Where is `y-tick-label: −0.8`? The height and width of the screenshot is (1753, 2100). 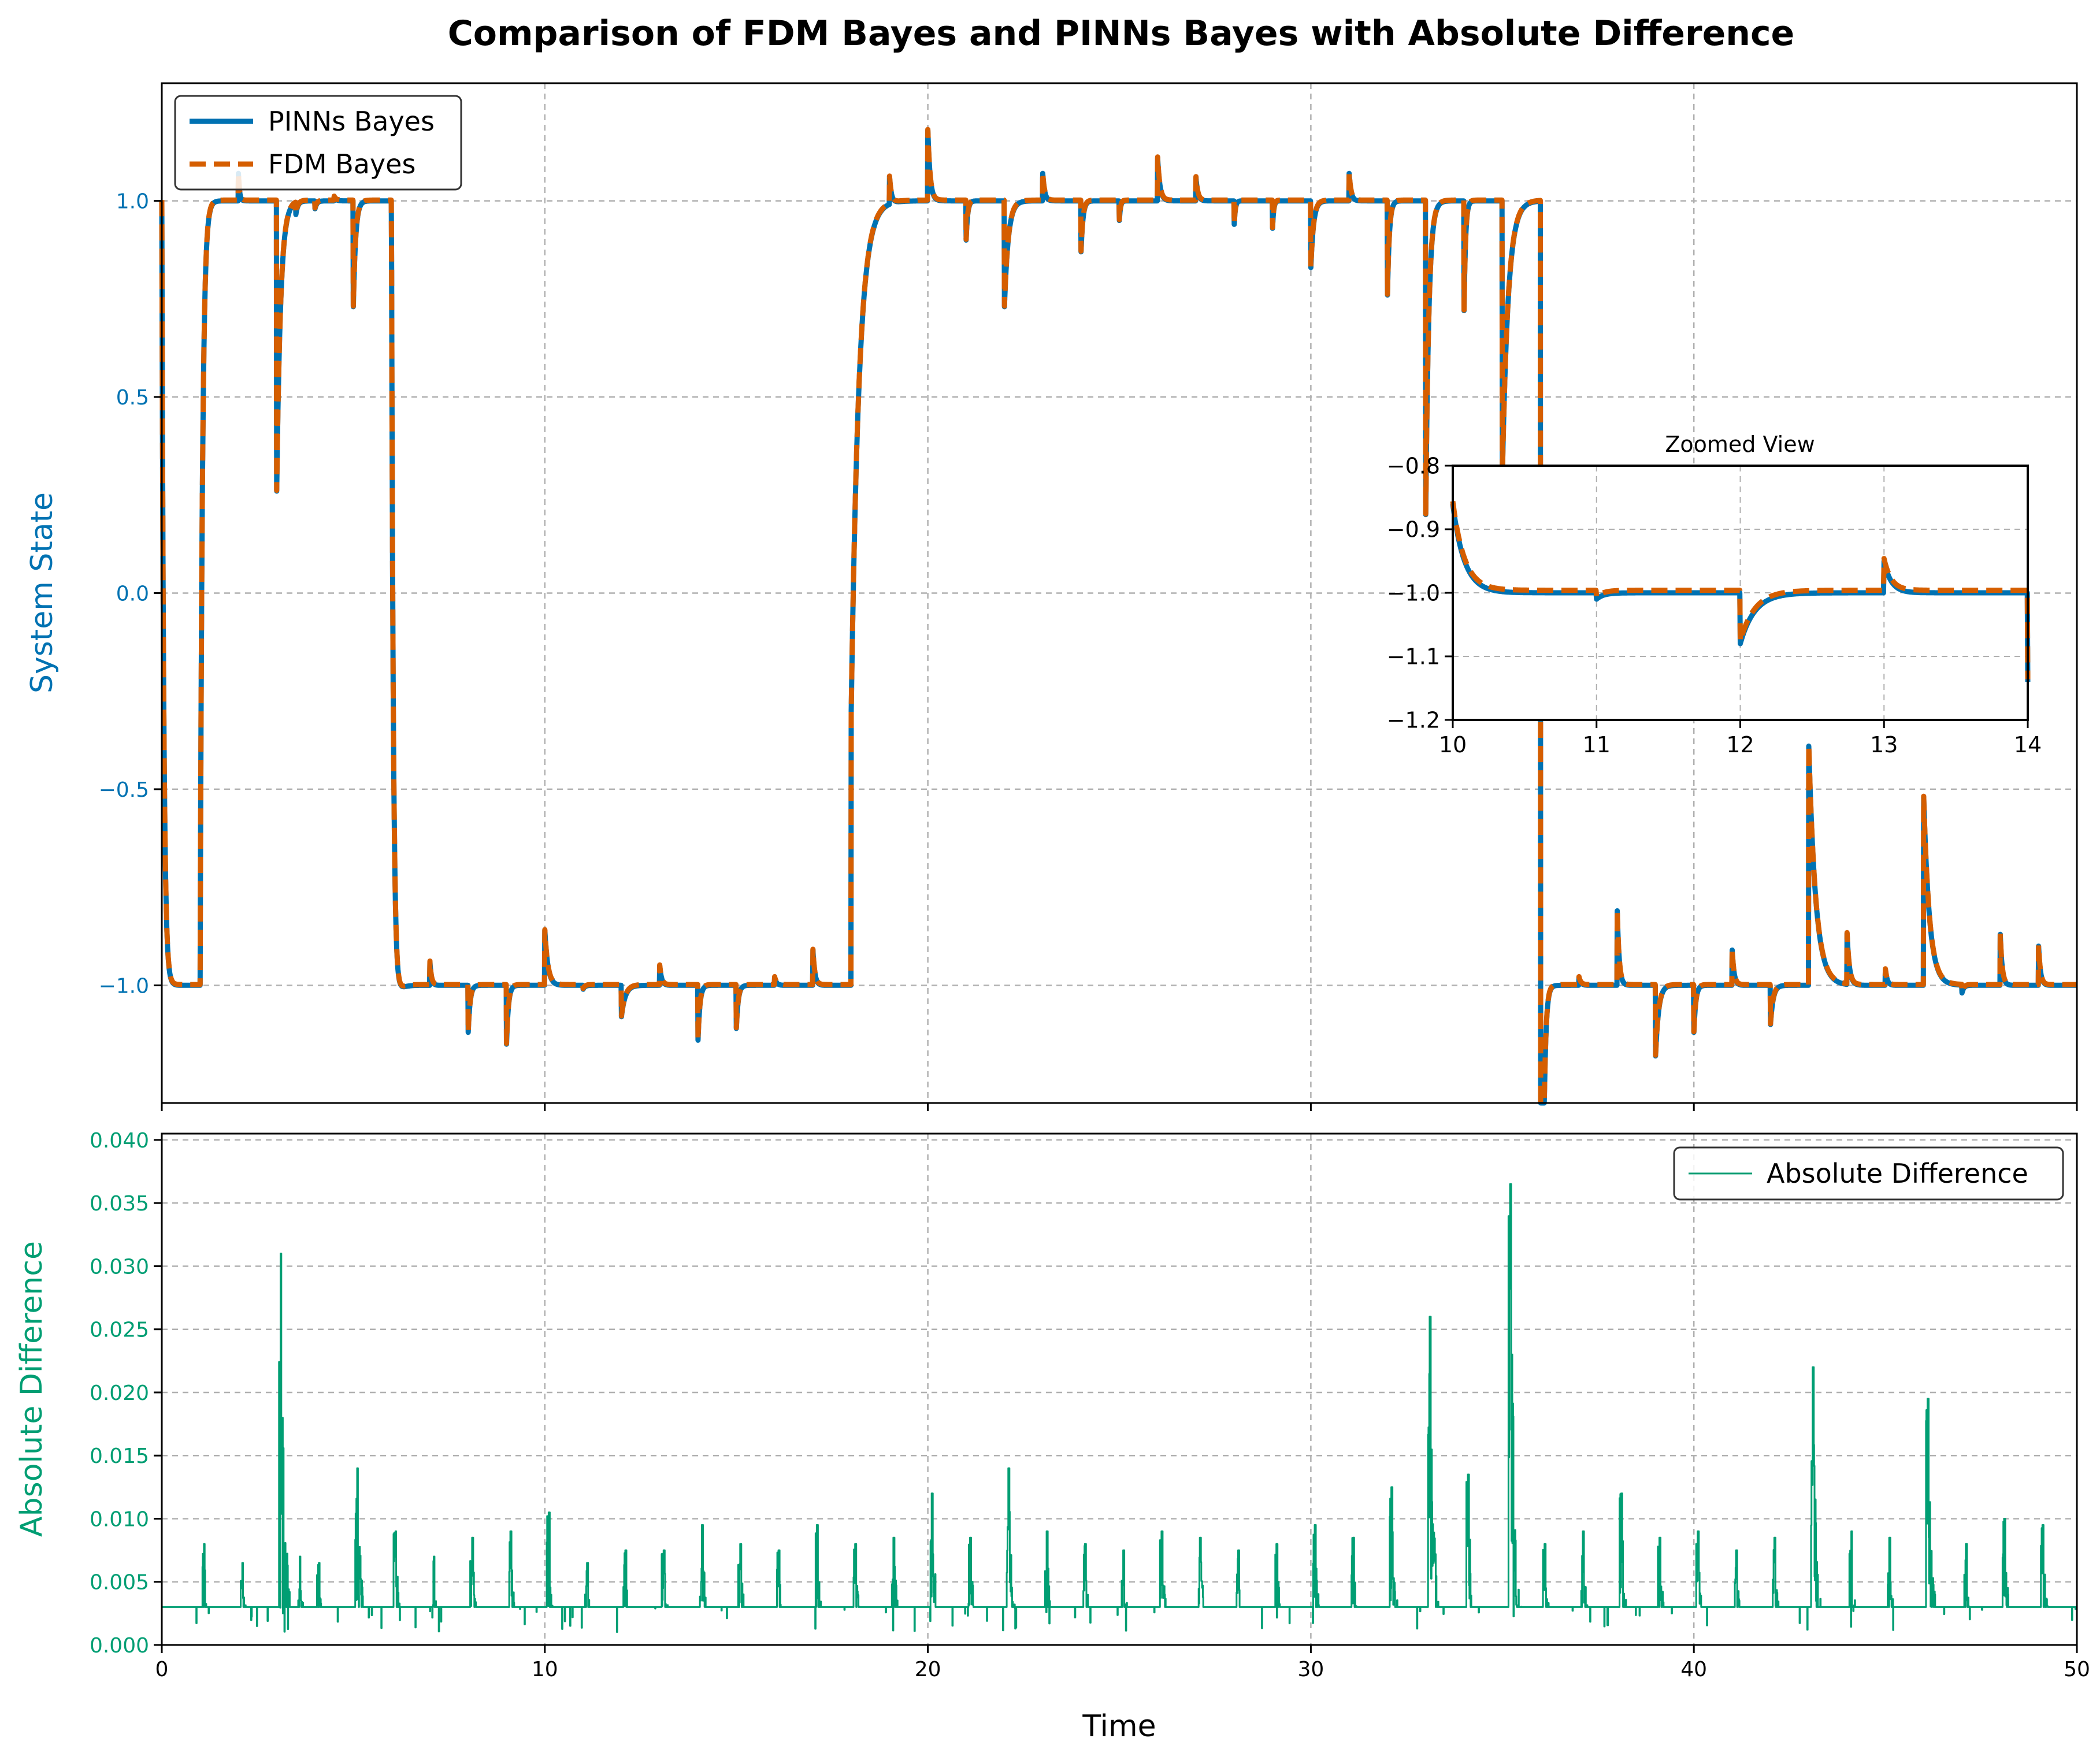 y-tick-label: −0.8 is located at coordinates (1414, 466).